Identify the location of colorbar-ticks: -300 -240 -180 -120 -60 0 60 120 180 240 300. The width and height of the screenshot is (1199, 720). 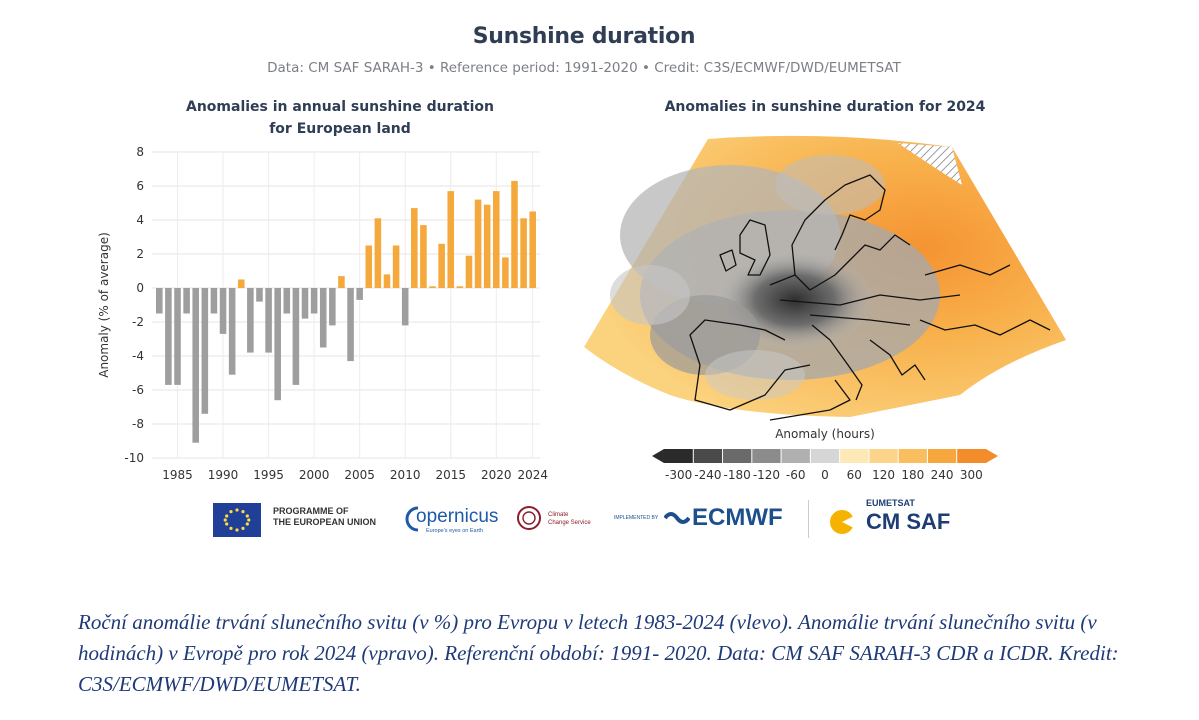
(825, 477).